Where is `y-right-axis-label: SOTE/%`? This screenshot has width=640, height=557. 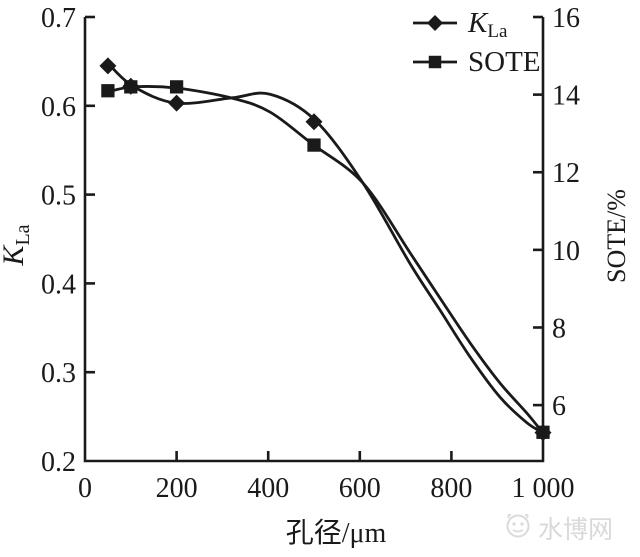 y-right-axis-label: SOTE/% is located at coordinates (616, 236).